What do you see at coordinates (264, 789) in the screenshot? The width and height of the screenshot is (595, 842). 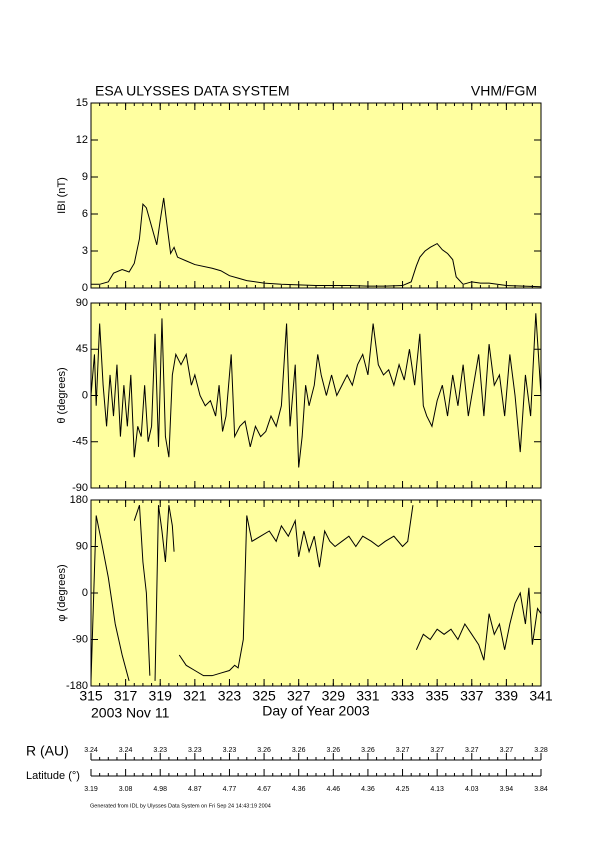 I see `lat-value: 4.67` at bounding box center [264, 789].